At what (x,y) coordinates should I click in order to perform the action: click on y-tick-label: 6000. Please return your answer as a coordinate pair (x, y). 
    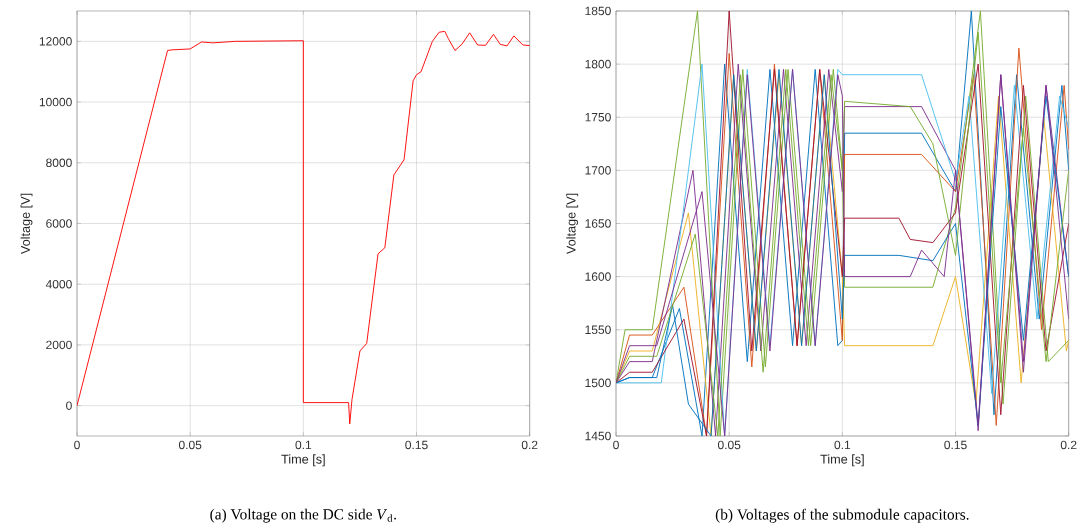
    Looking at the image, I should click on (59, 223).